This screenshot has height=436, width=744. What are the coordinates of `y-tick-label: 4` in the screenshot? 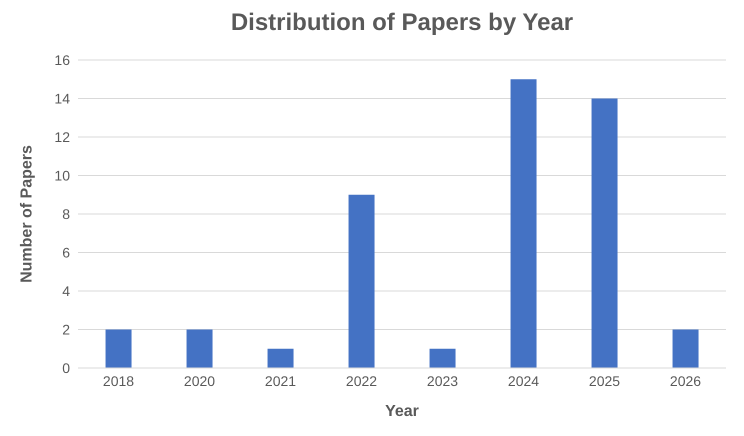 It's located at (66, 290).